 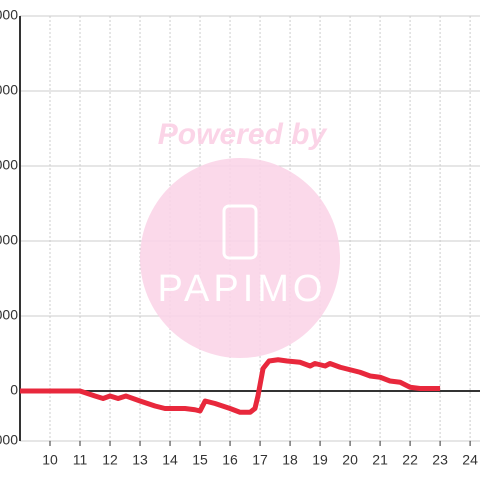 What do you see at coordinates (380, 460) in the screenshot?
I see `x-tick-label: 21` at bounding box center [380, 460].